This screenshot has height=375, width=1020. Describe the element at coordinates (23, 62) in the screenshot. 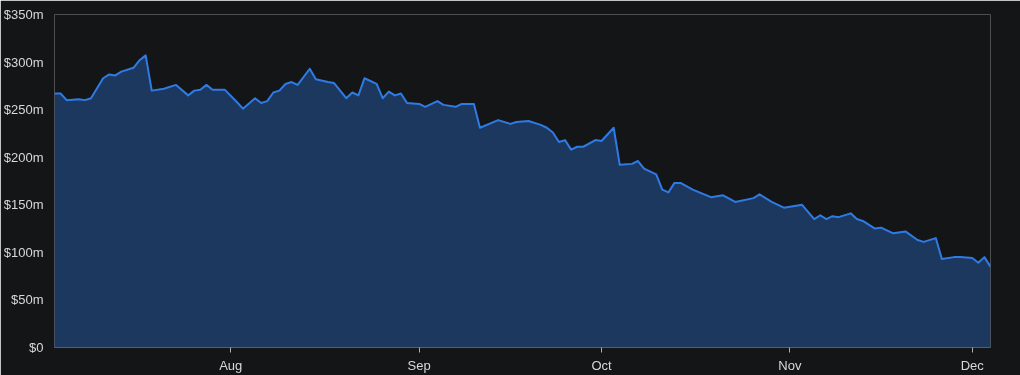

I see `y-tick-label: $300m` at that location.